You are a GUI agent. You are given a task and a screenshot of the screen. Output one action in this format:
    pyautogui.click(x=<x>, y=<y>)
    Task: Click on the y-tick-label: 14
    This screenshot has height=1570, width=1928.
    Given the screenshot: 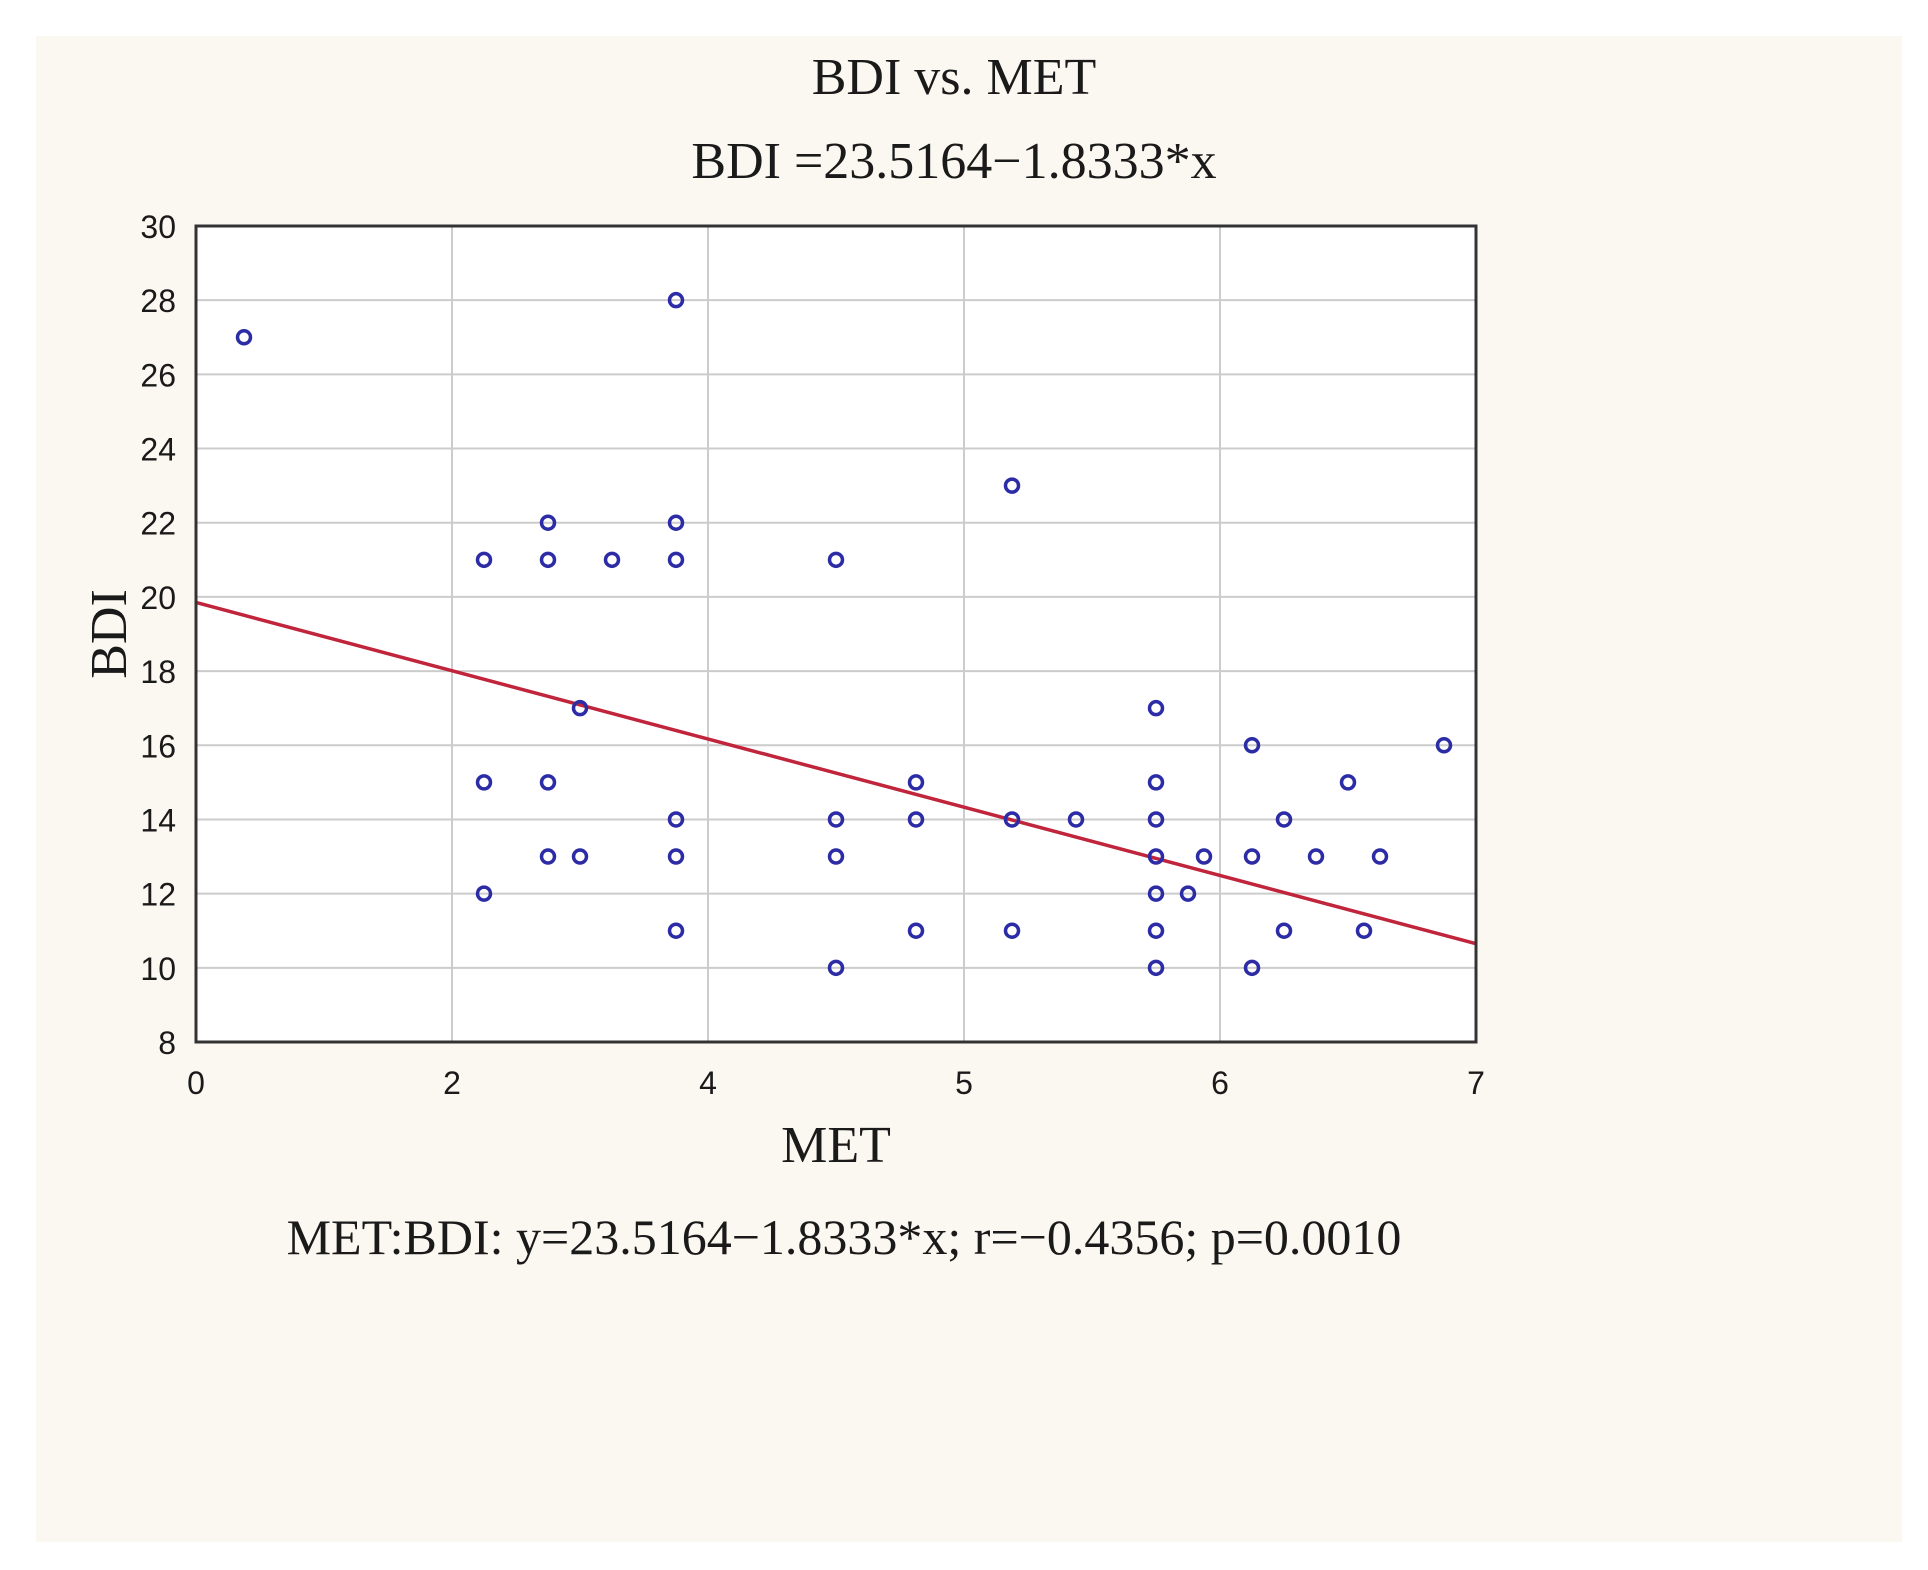 What is the action you would take?
    pyautogui.click(x=158, y=820)
    